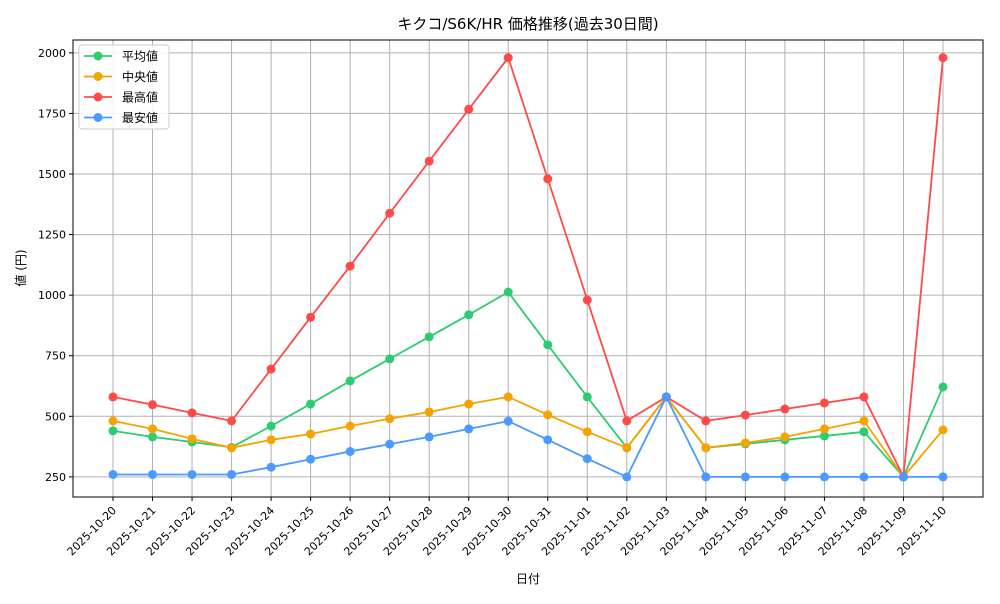 Image resolution: width=1000 pixels, height=604 pixels. What do you see at coordinates (527, 24) in the screenshot?
I see `chart-title: キクコ/S6K/HR 価格推移(過去30日間)` at bounding box center [527, 24].